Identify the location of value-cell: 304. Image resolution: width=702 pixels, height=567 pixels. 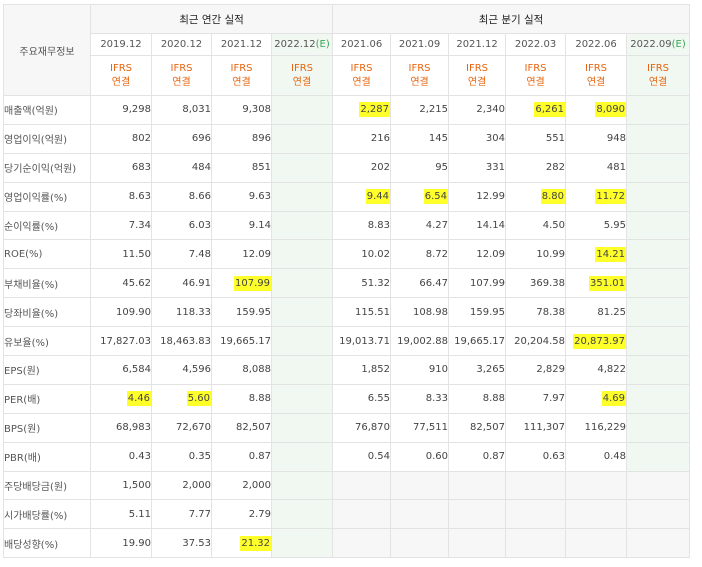
(477, 138).